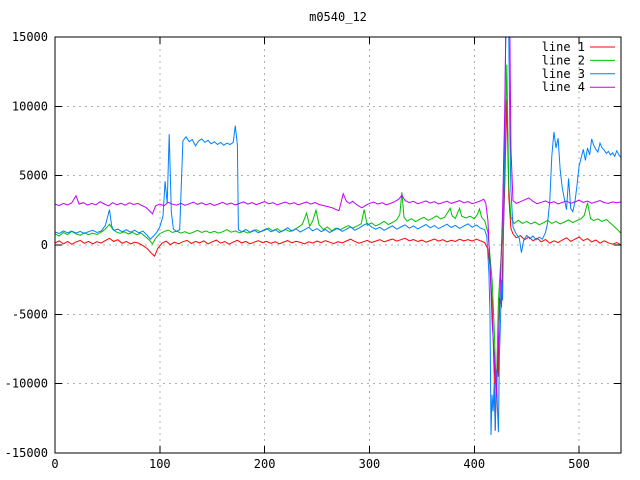 This screenshot has width=640, height=480. What do you see at coordinates (320, 464) in the screenshot?
I see `x-axis-tick-labels: 0 100 200 300 400 500` at bounding box center [320, 464].